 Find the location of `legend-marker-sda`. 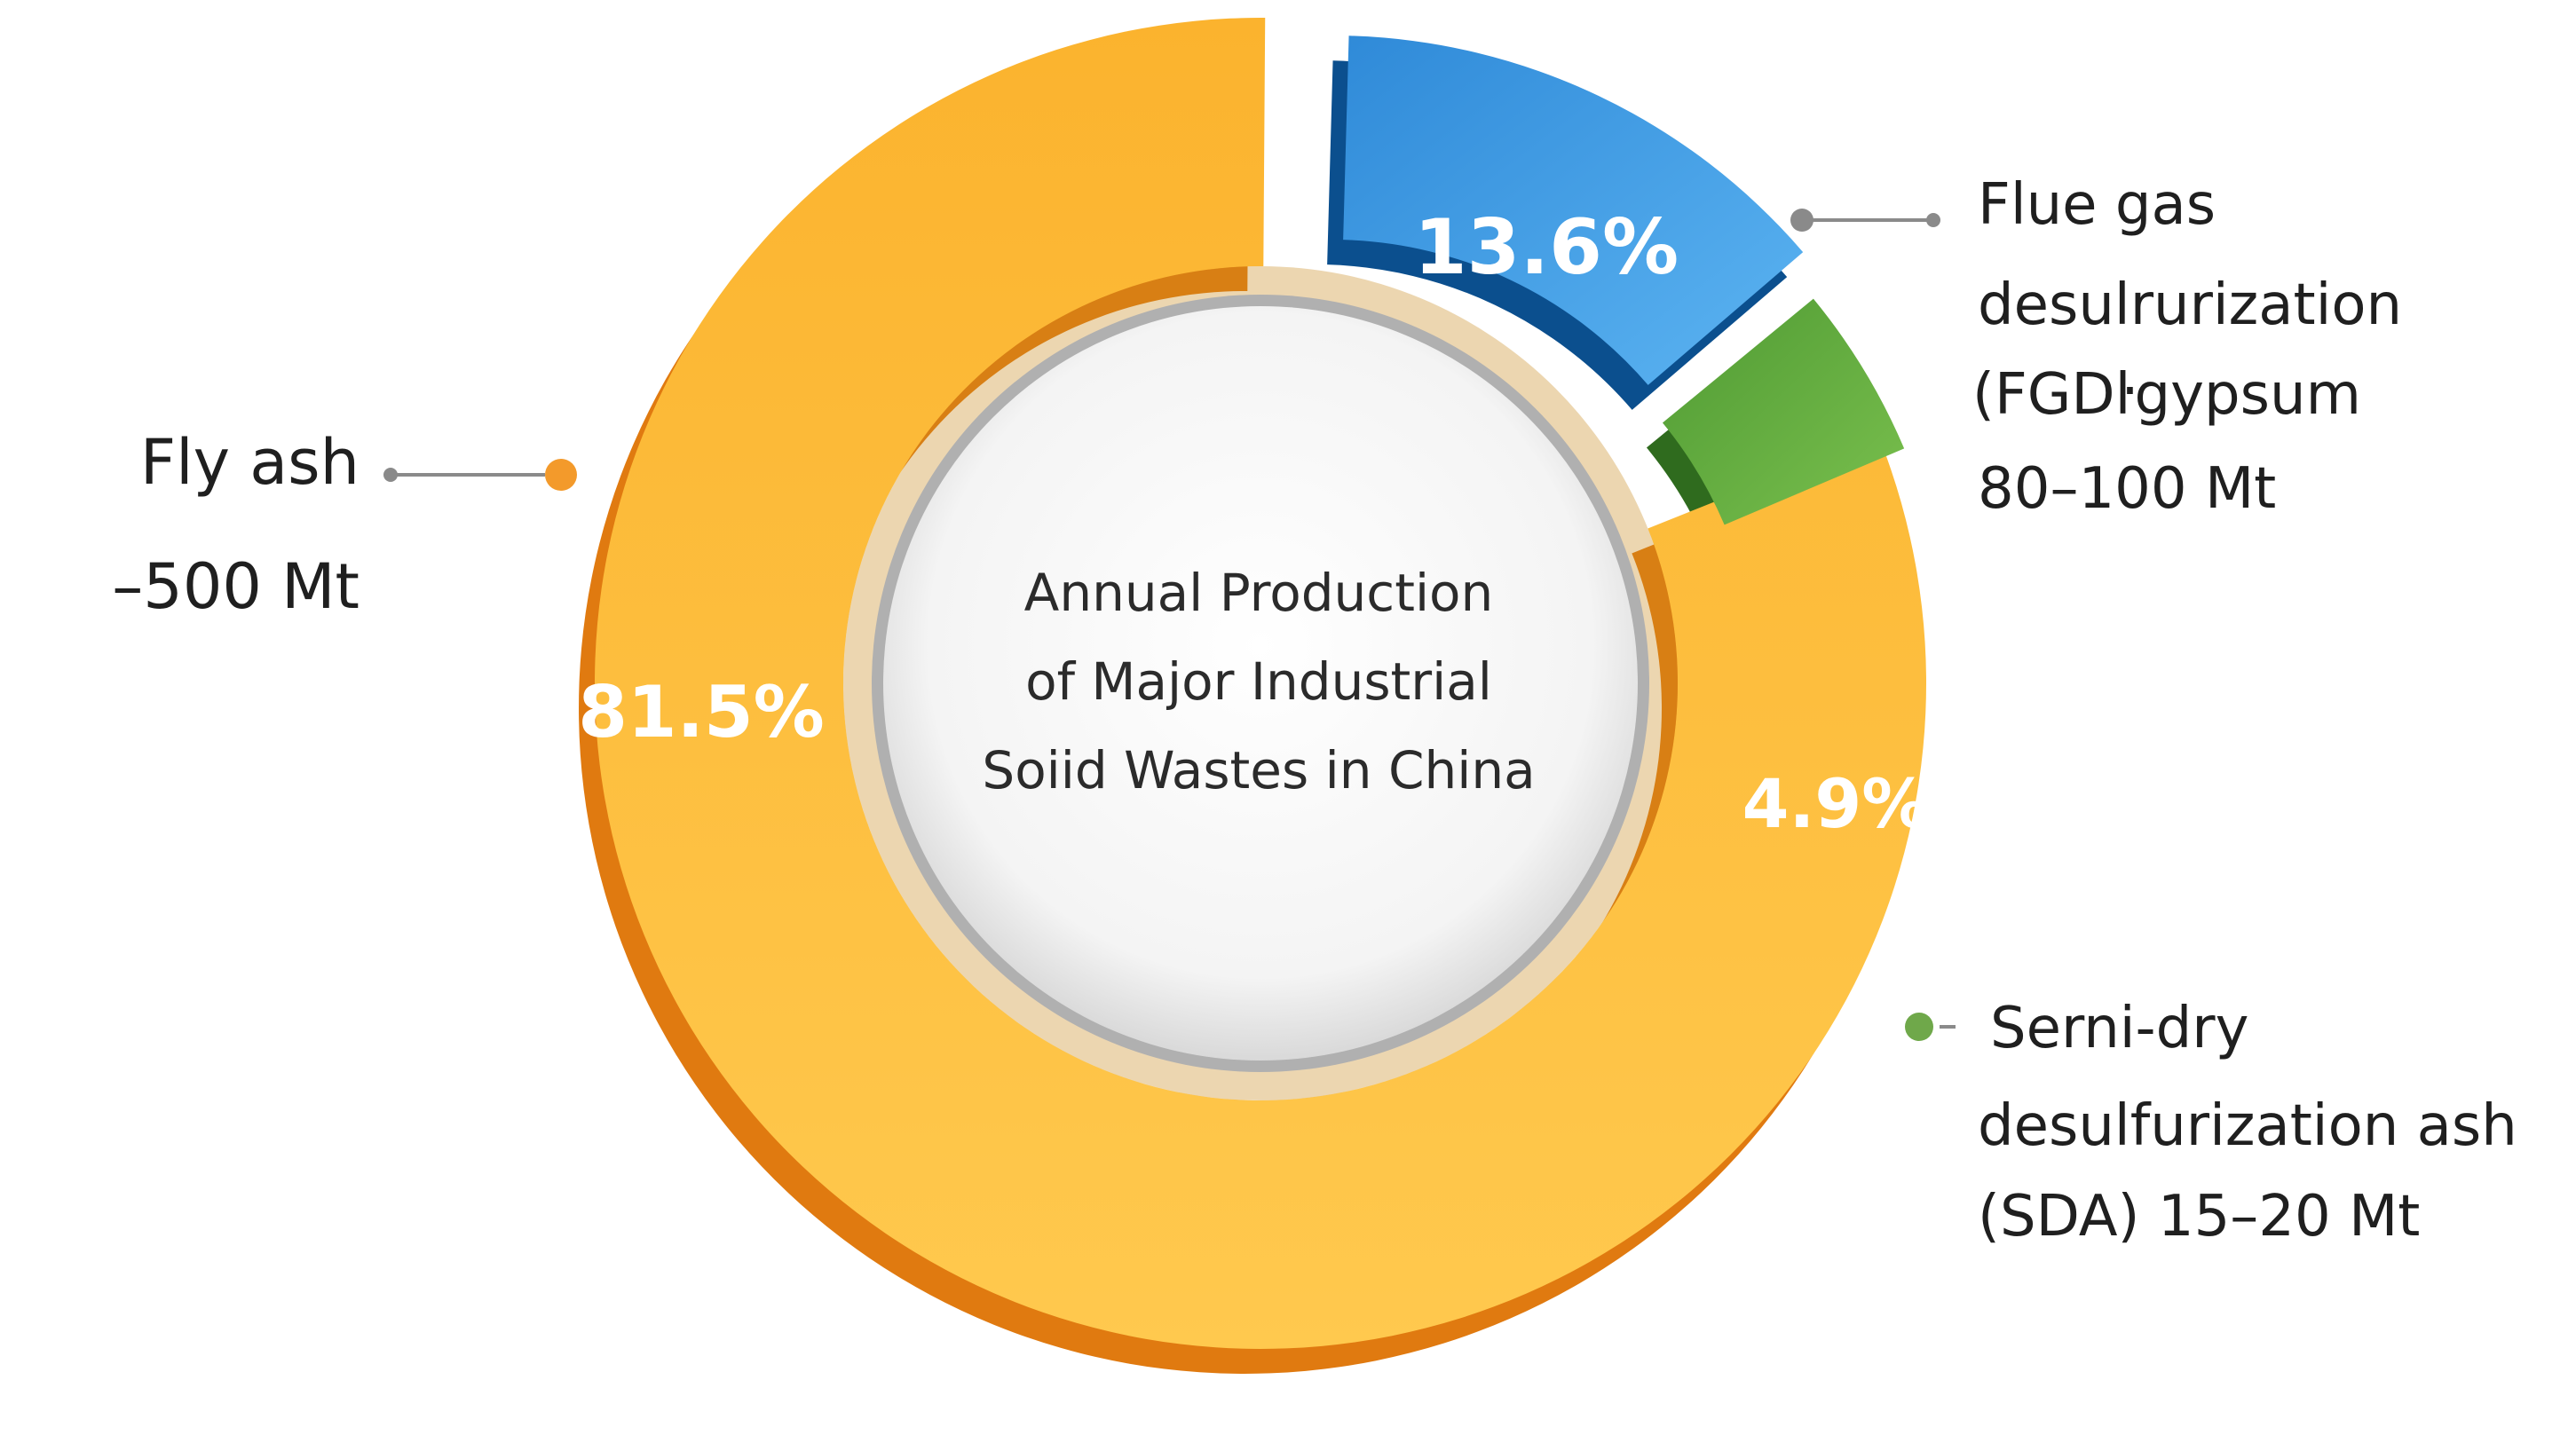

legend-marker-sda is located at coordinates (1919, 1027).